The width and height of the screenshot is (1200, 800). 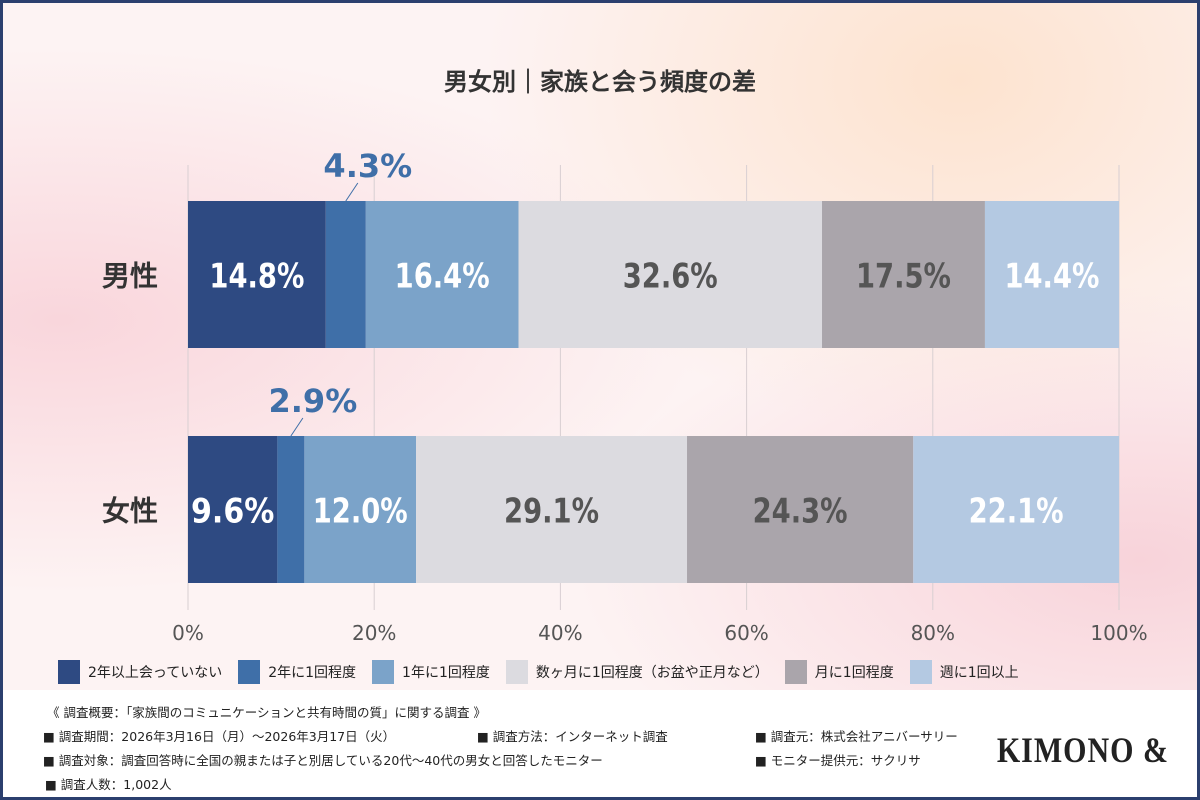 I want to click on legend-item: 月に1回程度, so click(x=839, y=672).